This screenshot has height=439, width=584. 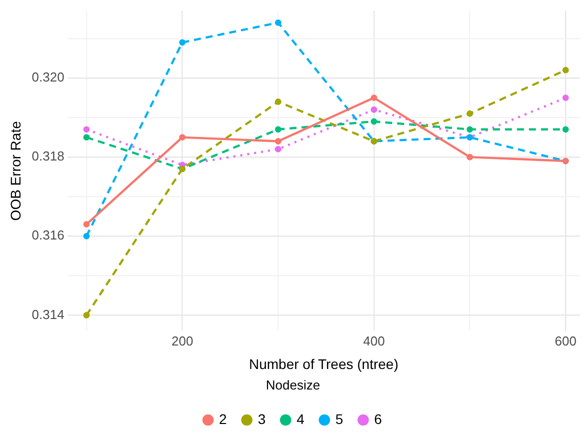 What do you see at coordinates (293, 384) in the screenshot?
I see `legend-title: Nodesize` at bounding box center [293, 384].